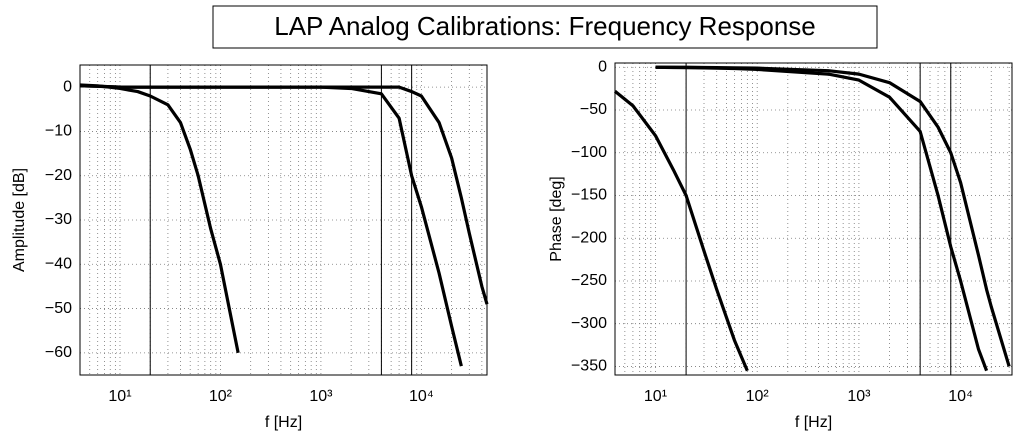 This screenshot has height=437, width=1015. Describe the element at coordinates (589, 195) in the screenshot. I see `y-tick-label: −150` at that location.